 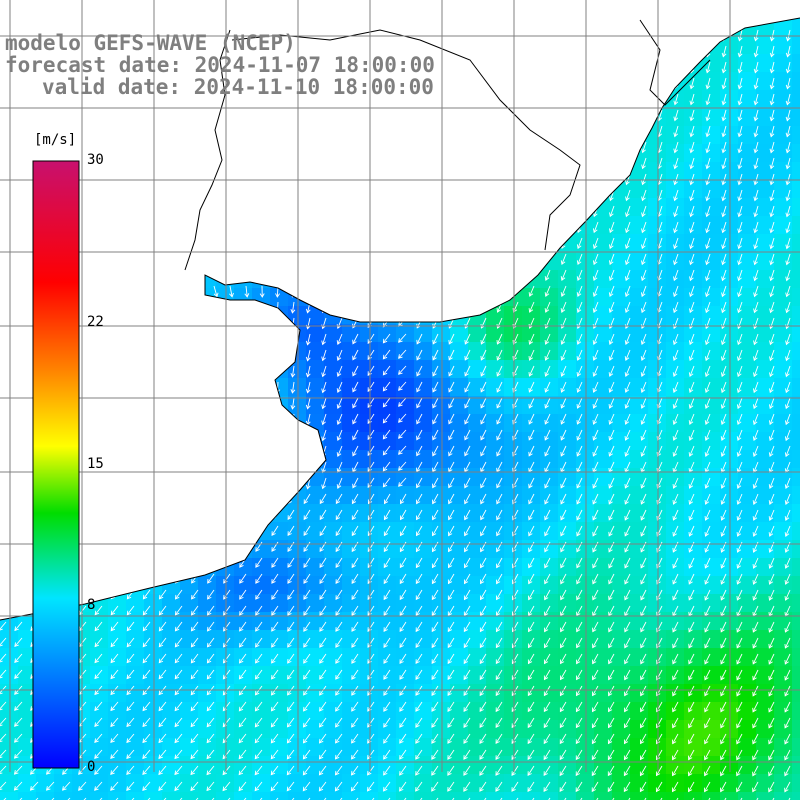 What do you see at coordinates (95, 160) in the screenshot?
I see `colorbar-tick-30: 30` at bounding box center [95, 160].